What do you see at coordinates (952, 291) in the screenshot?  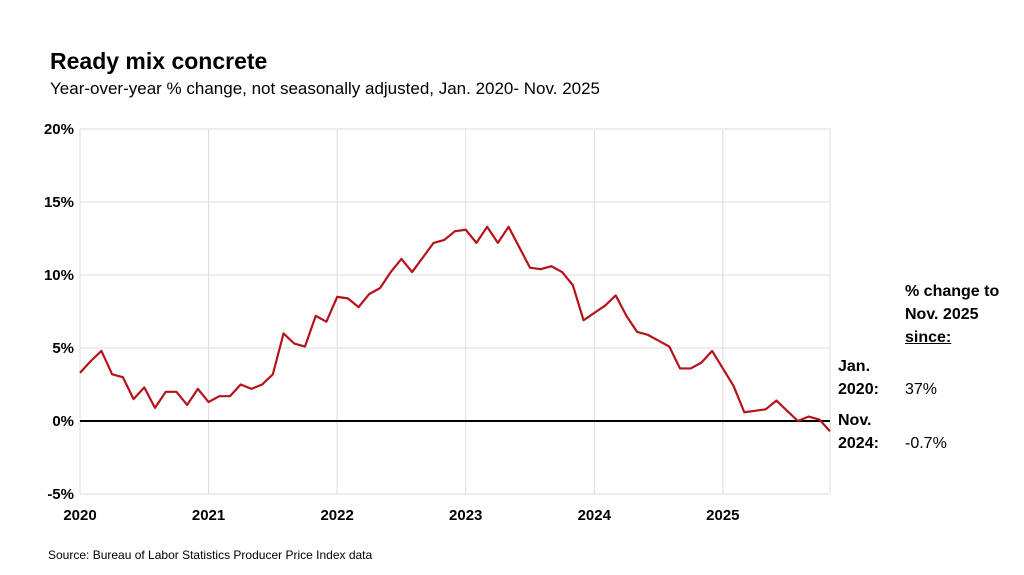 I see `heading-line-1: % change to` at bounding box center [952, 291].